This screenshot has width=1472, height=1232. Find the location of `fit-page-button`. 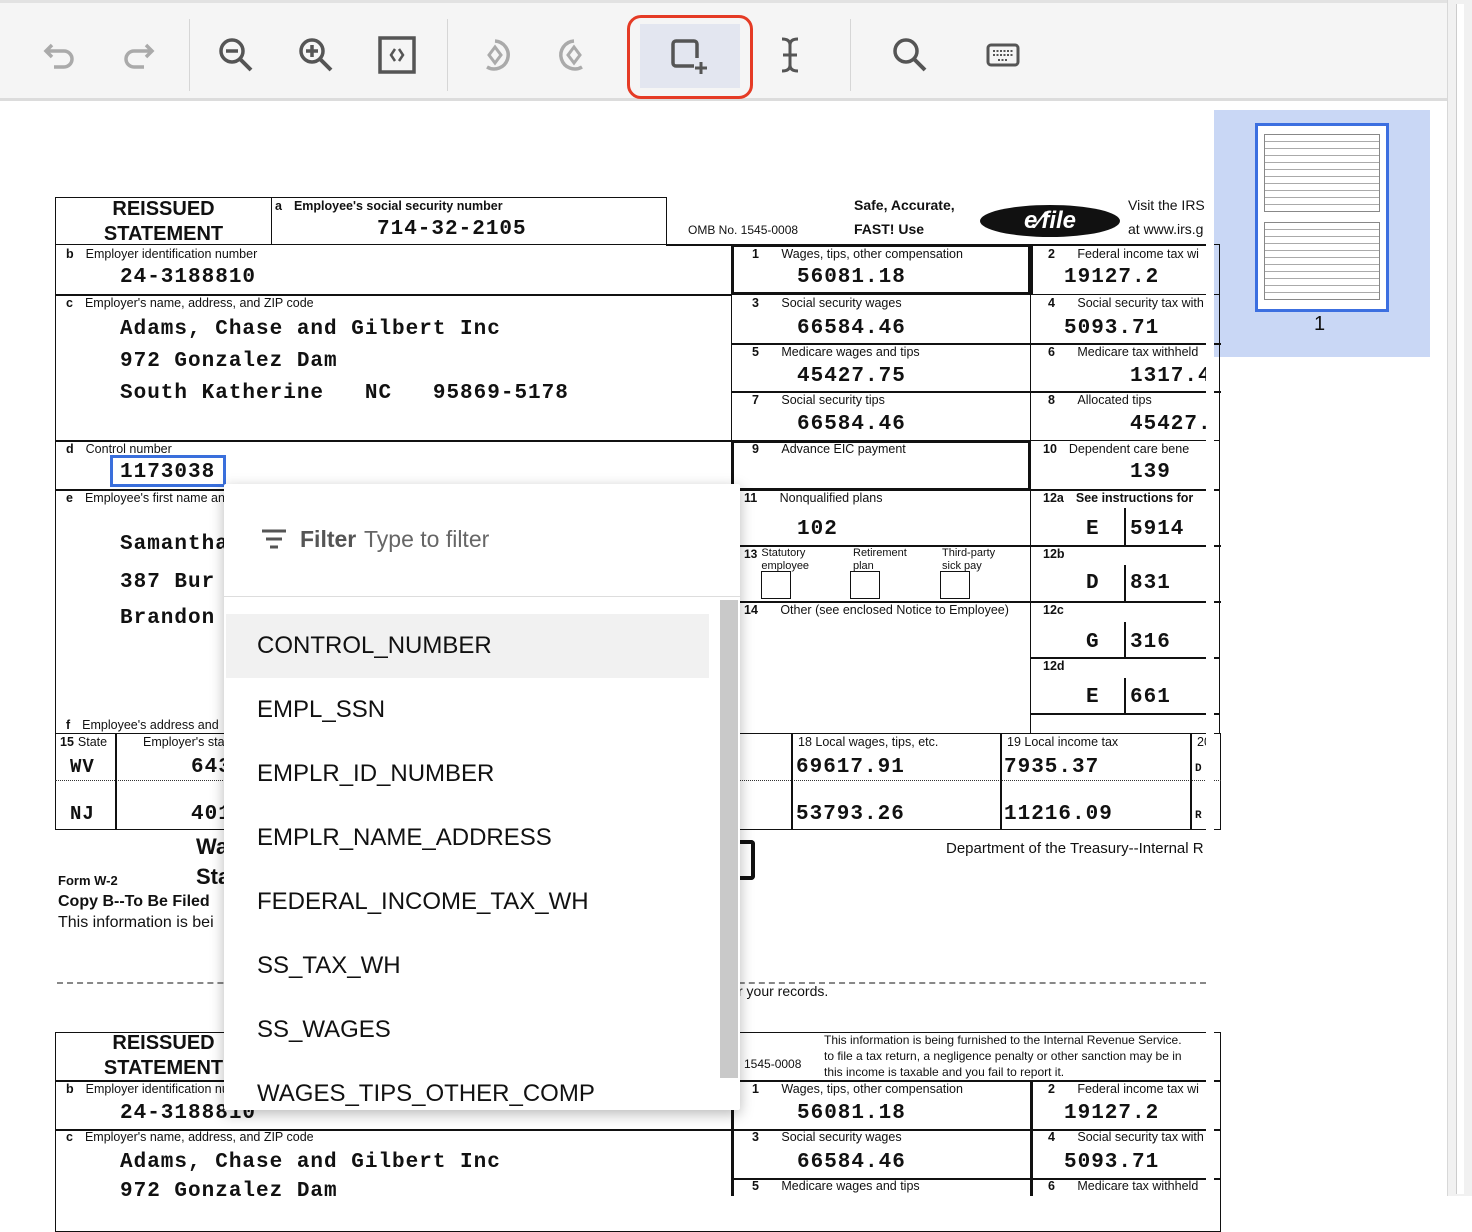

fit-page-button is located at coordinates (397, 55).